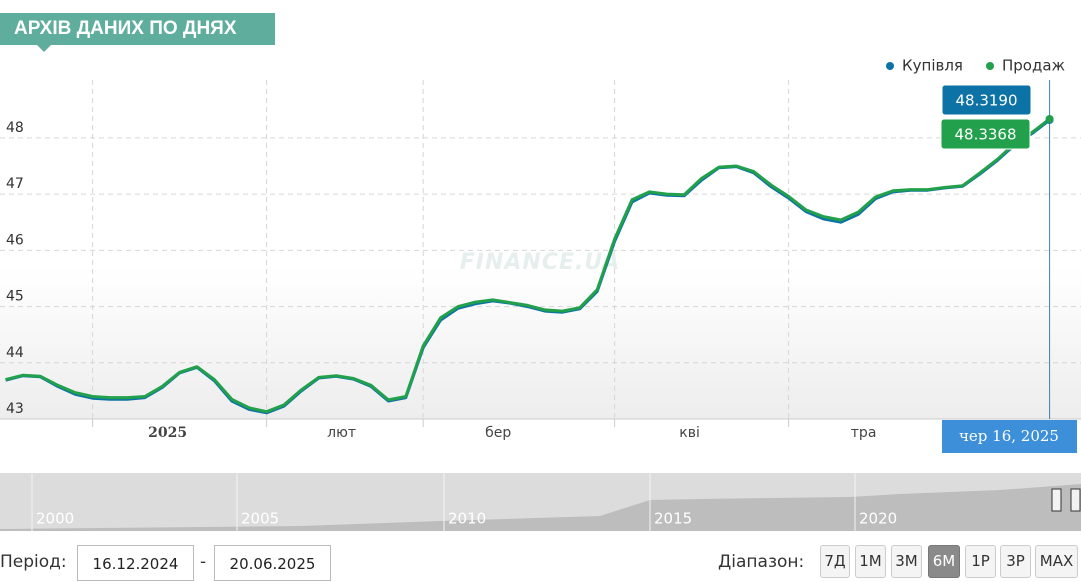  I want to click on x-tick-label: бер, so click(498, 433).